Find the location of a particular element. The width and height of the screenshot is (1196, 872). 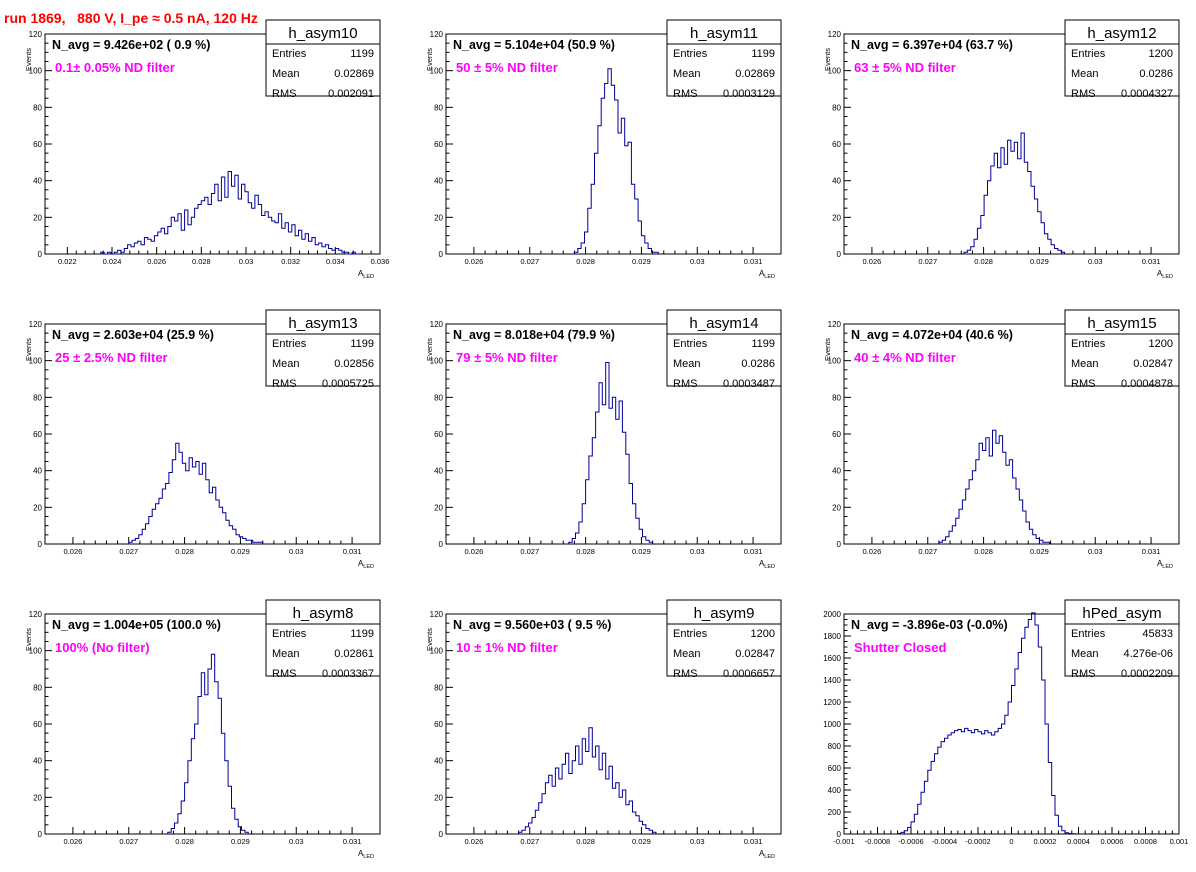

x-tick-label: 0.034 is located at coordinates (335, 261).